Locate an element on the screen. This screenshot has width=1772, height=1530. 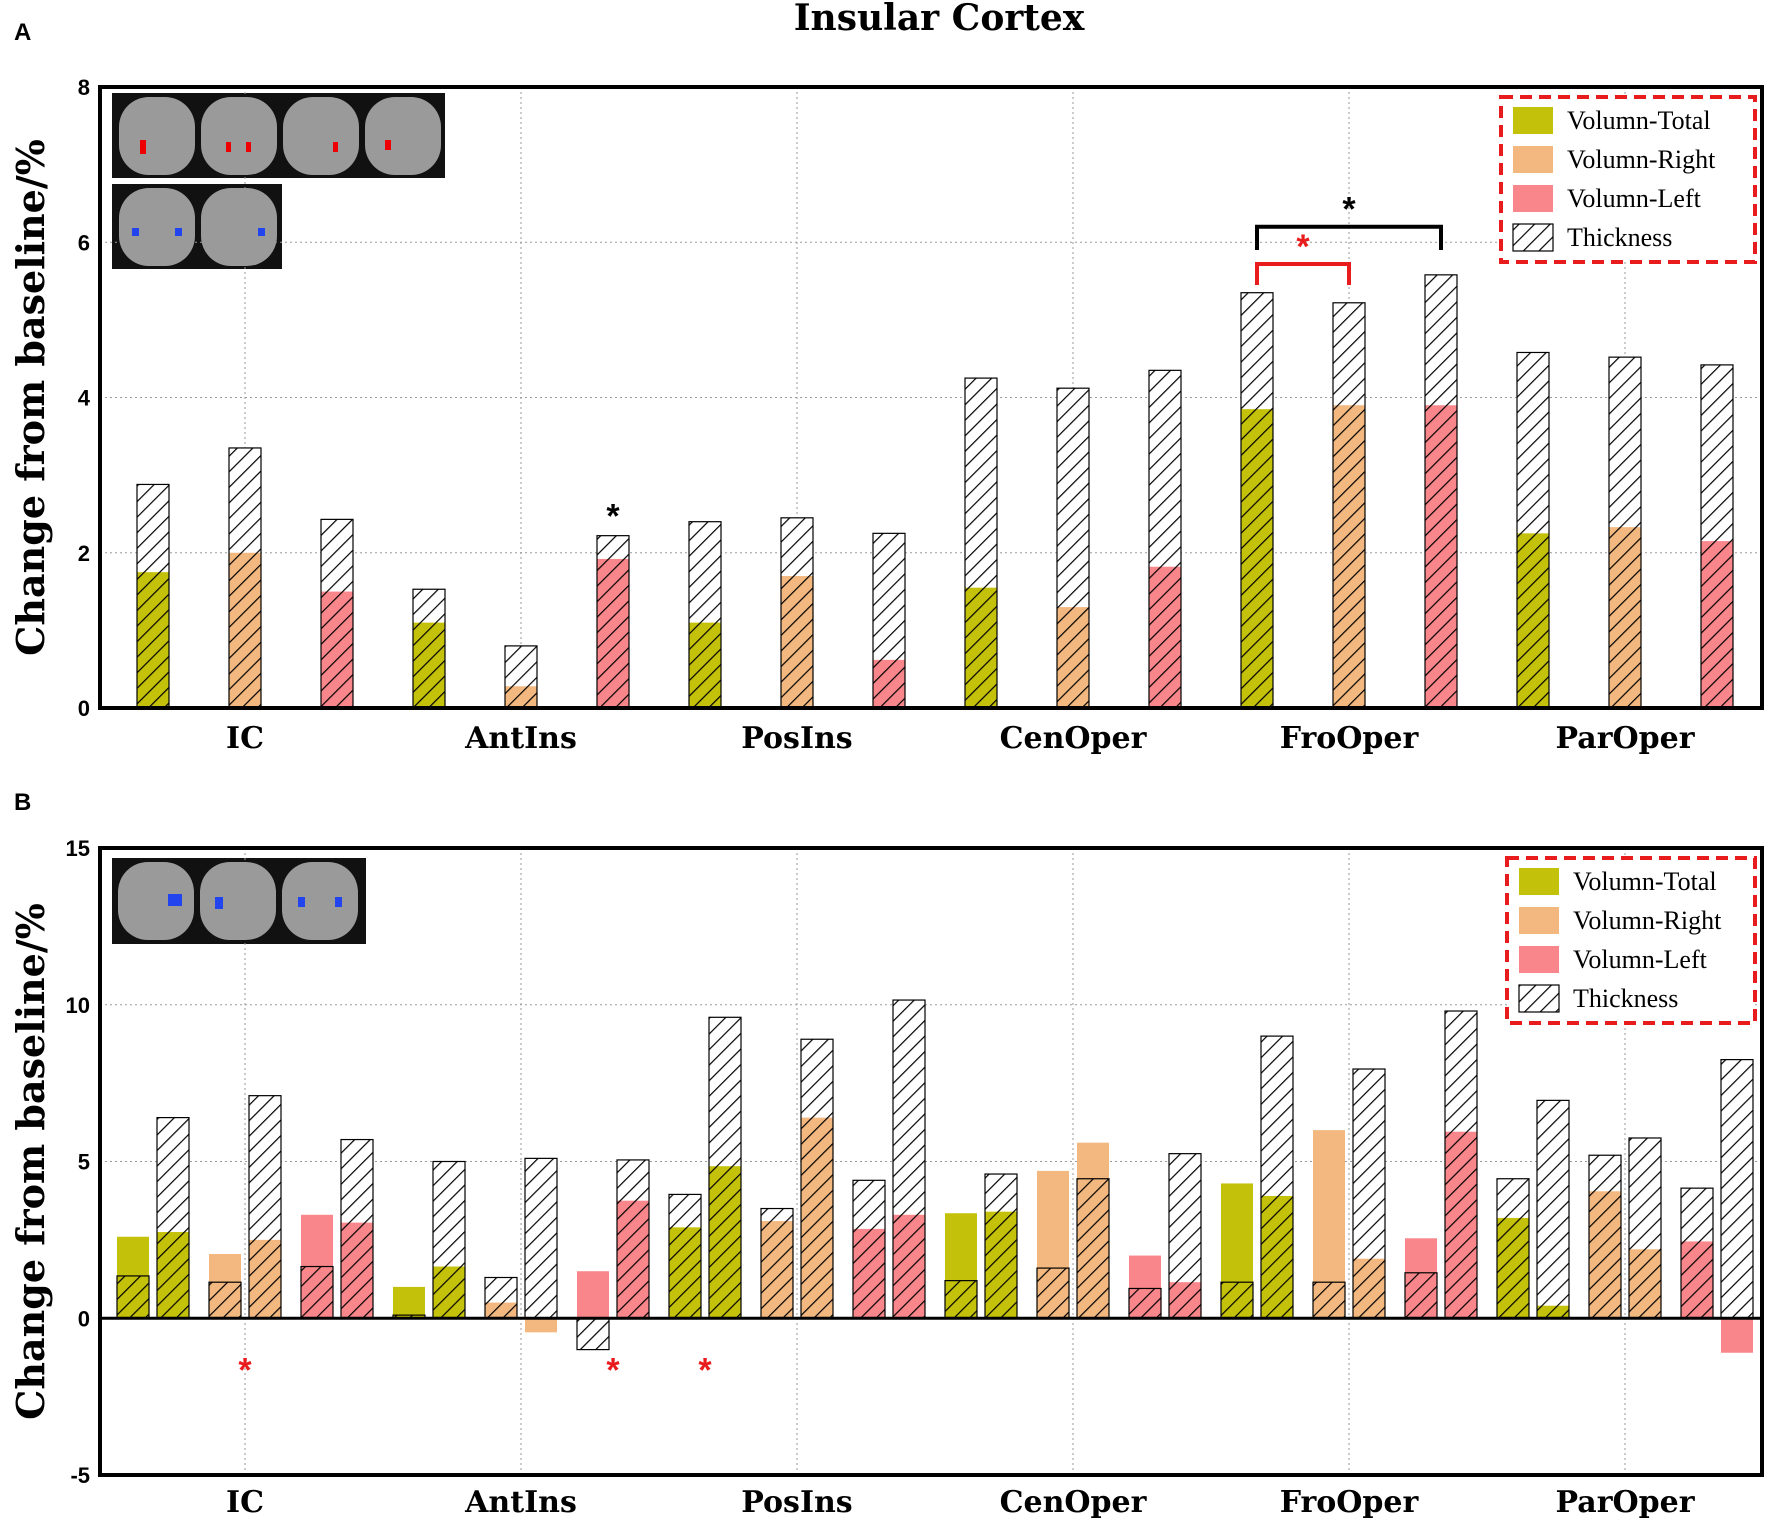
panel-b-ytick-label: -5 is located at coordinates (80, 1475).